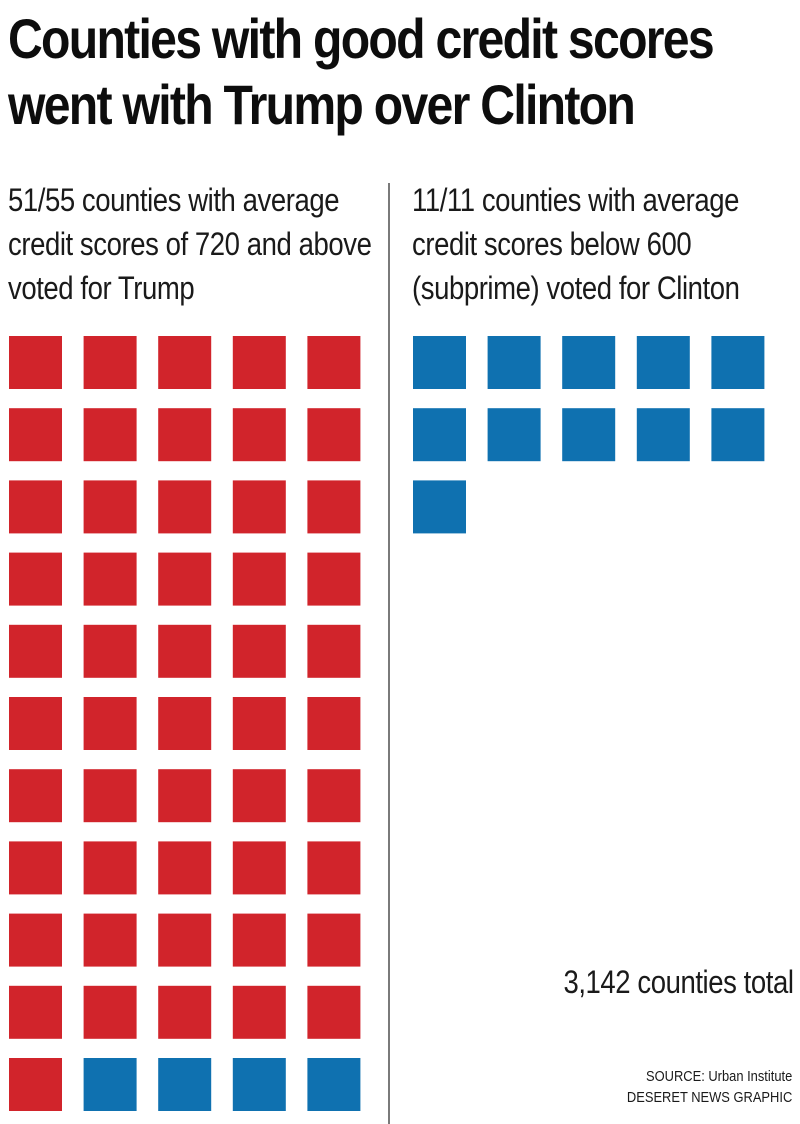 The width and height of the screenshot is (800, 1124). What do you see at coordinates (709, 1097) in the screenshot?
I see `graphic-credit: DESERET NEWS GRAPHIC` at bounding box center [709, 1097].